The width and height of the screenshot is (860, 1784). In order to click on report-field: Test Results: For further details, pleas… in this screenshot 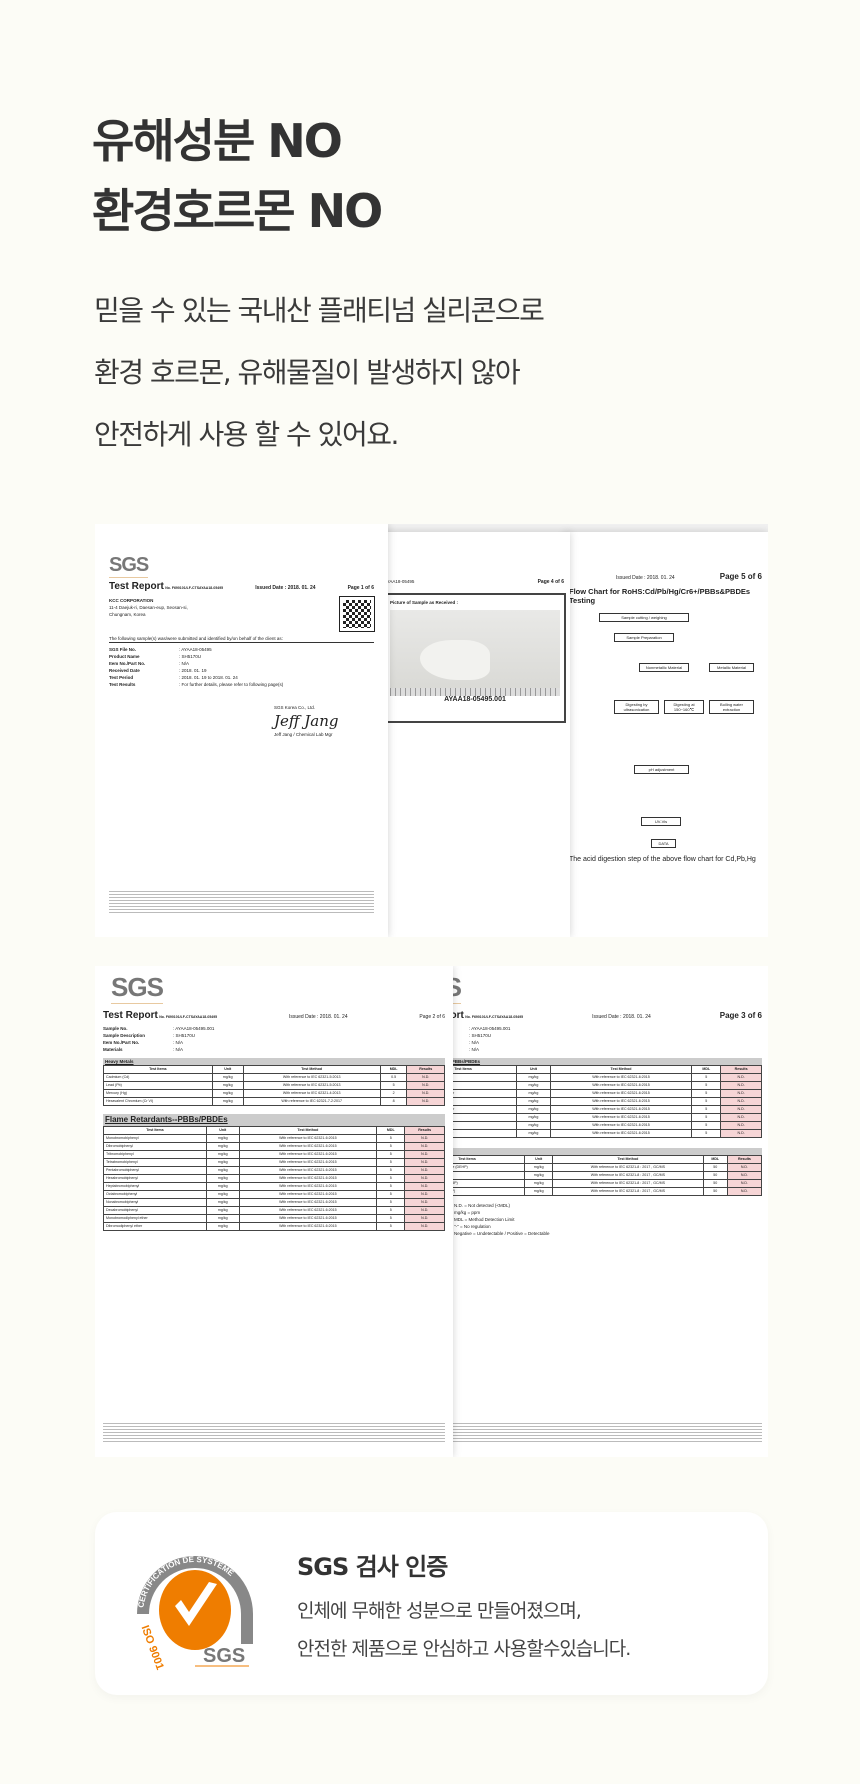, I will do `click(241, 684)`.